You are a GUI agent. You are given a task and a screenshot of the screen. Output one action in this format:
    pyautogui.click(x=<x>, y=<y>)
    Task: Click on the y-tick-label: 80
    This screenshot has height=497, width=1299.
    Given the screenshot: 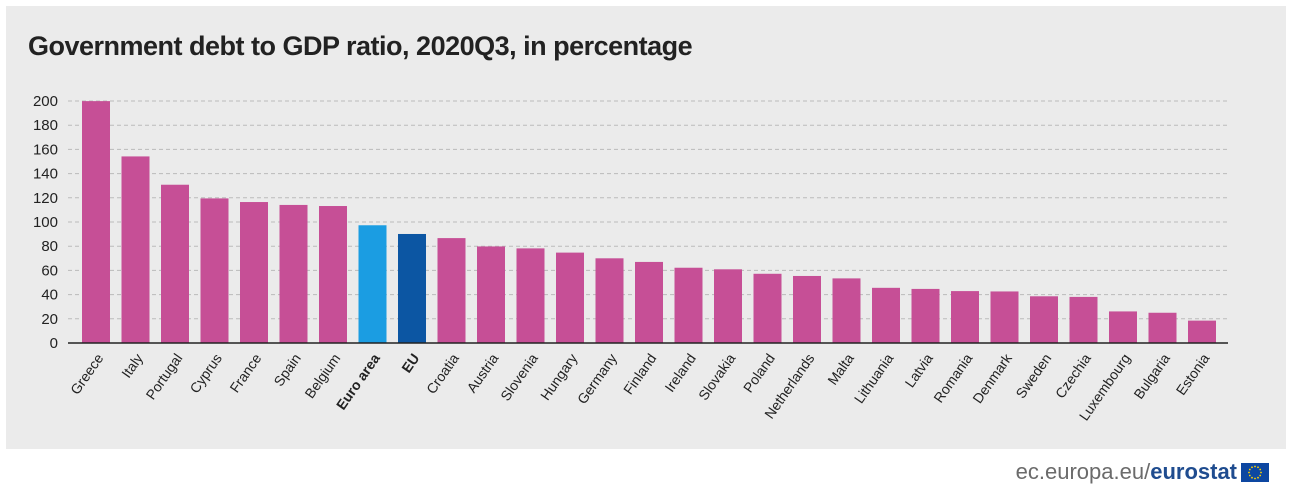 What is the action you would take?
    pyautogui.click(x=49, y=246)
    